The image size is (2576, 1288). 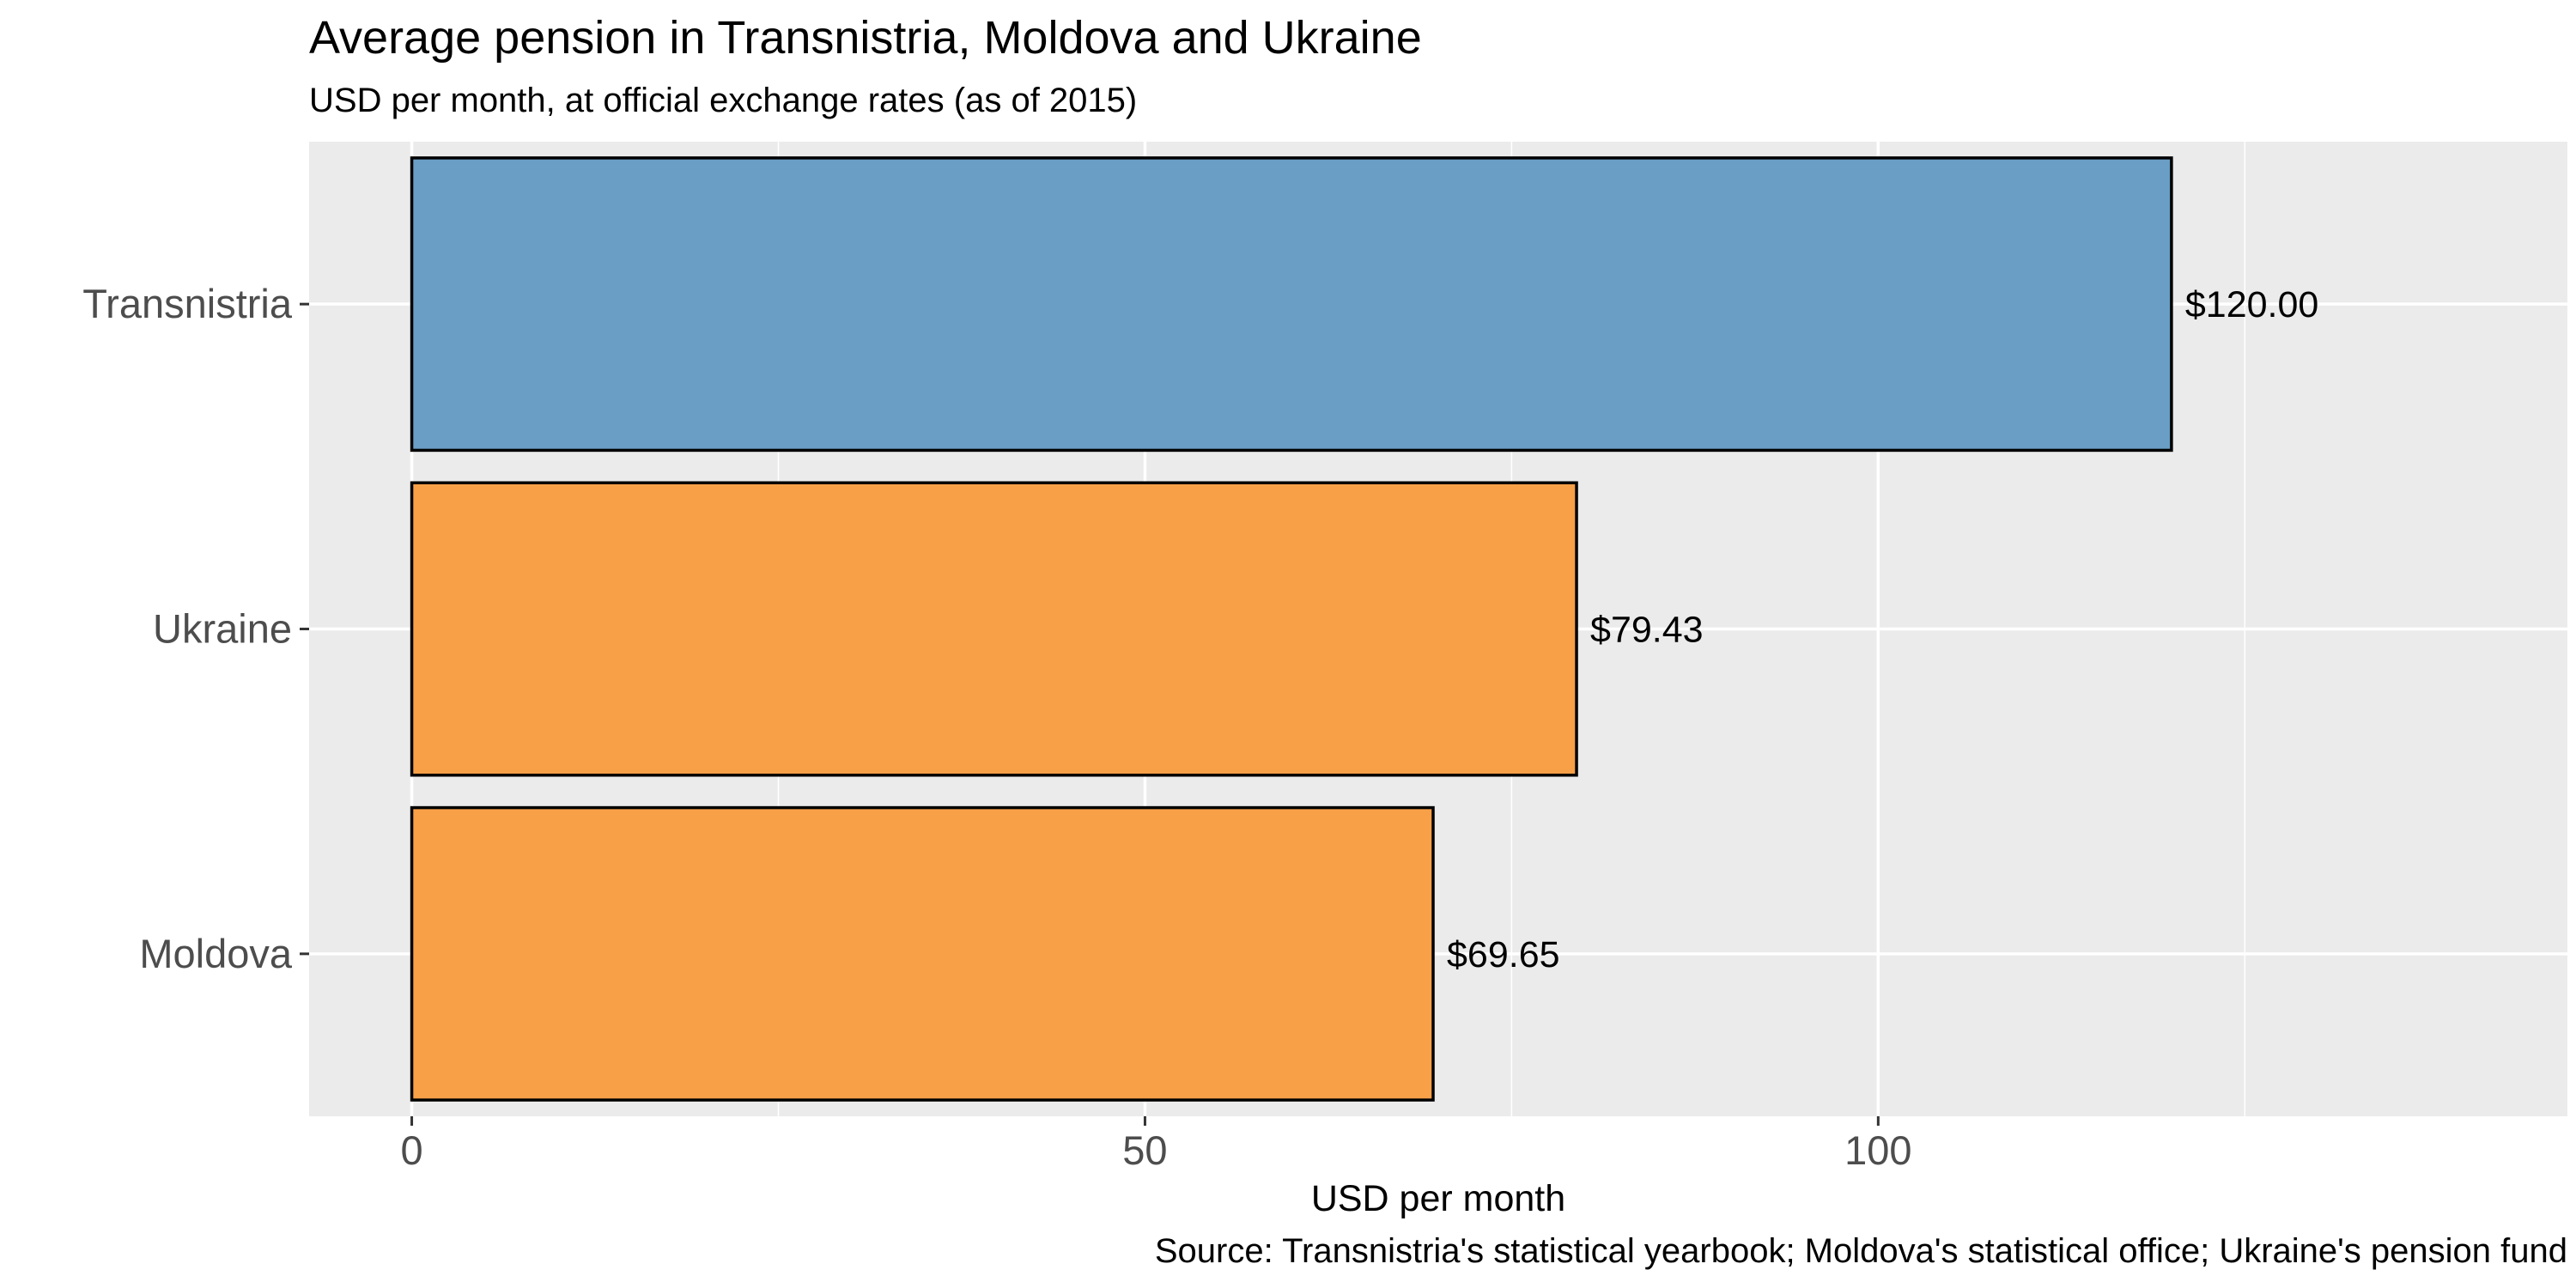 I want to click on x-axis: 0 50 100, so click(x=1156, y=1144).